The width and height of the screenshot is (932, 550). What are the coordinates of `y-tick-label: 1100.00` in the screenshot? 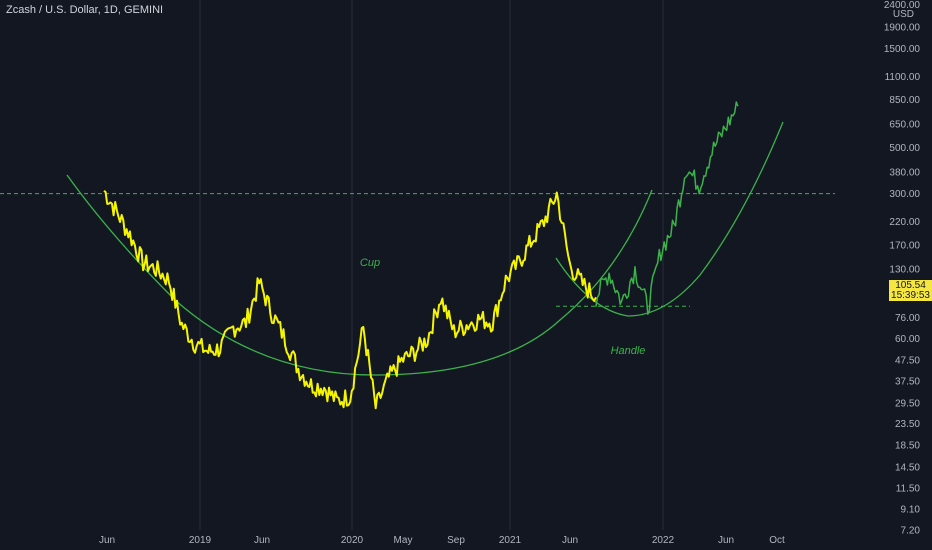 It's located at (903, 77).